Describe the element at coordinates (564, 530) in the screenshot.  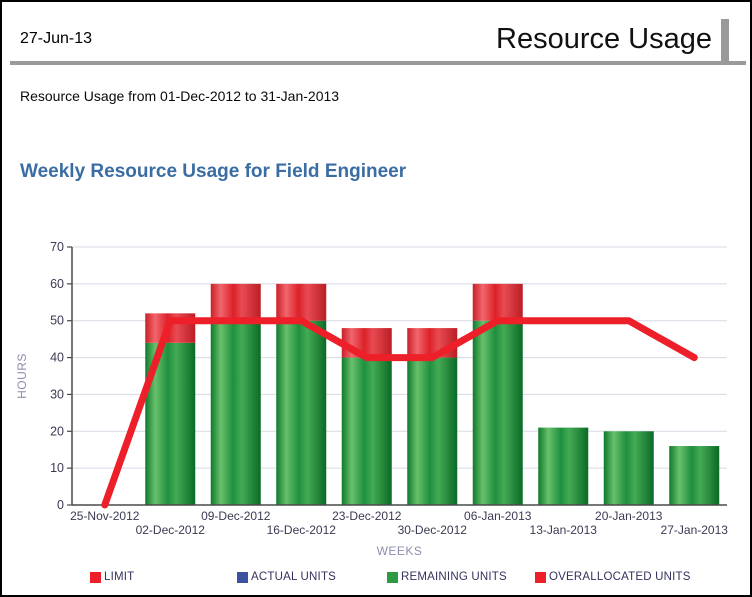
I see `x-tick-label: 13-Jan-2013` at that location.